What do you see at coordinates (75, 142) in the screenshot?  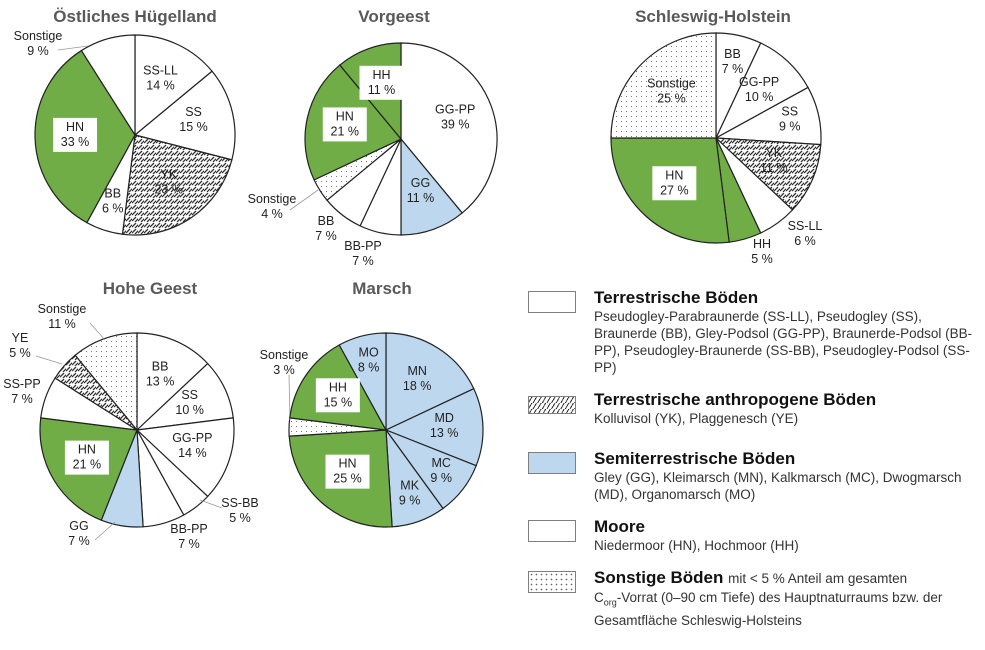 I see `slice-percent-label: 33 %` at bounding box center [75, 142].